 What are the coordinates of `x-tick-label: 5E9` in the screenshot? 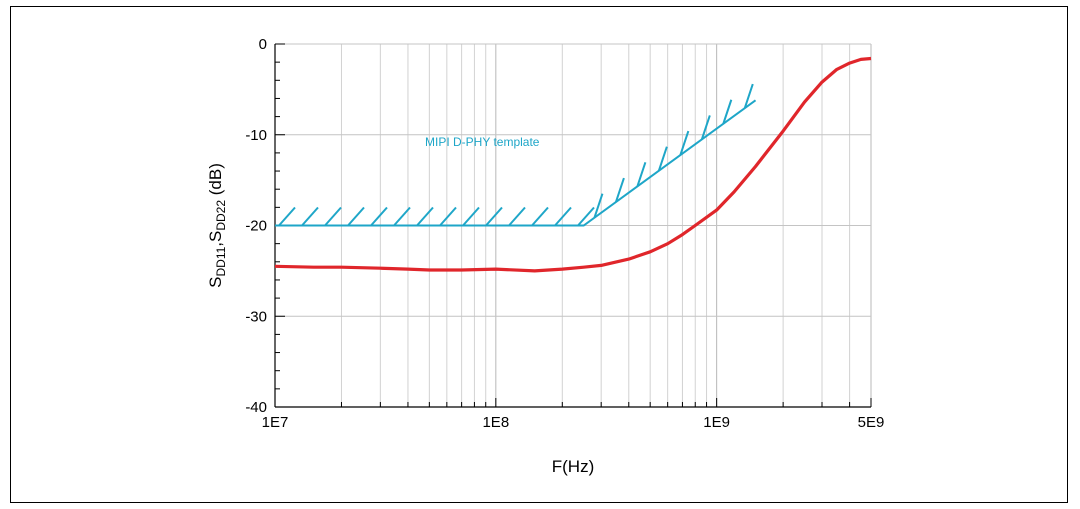 It's located at (871, 422).